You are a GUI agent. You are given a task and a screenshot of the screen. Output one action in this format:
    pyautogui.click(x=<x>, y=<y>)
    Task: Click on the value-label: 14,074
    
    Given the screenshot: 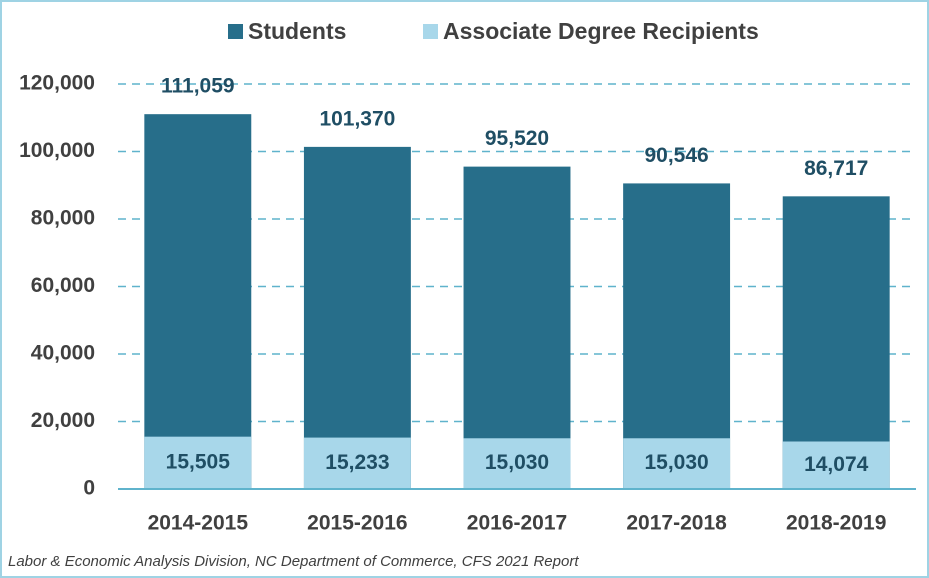 What is the action you would take?
    pyautogui.click(x=836, y=464)
    